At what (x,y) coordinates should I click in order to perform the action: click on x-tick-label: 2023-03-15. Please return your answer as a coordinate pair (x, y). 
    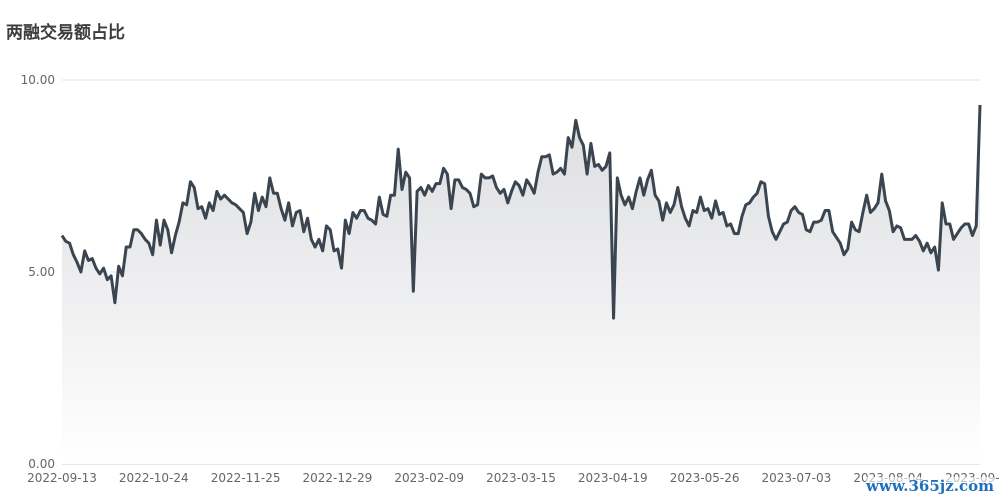
    Looking at the image, I should click on (521, 478).